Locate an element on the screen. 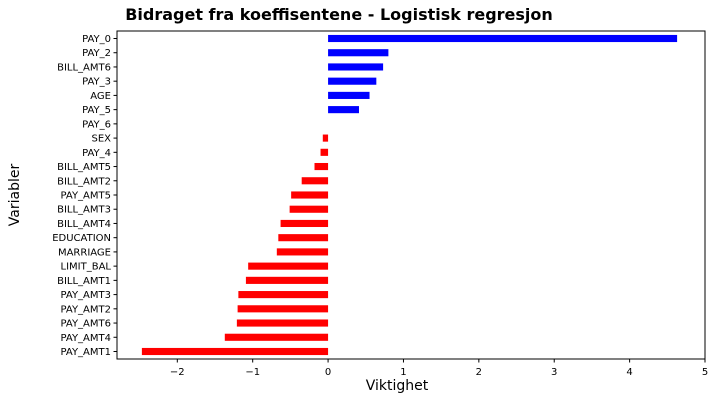 This screenshot has height=400, width=715. y-tick-label-pay-amt5: PAY_AMT5 is located at coordinates (85, 196).